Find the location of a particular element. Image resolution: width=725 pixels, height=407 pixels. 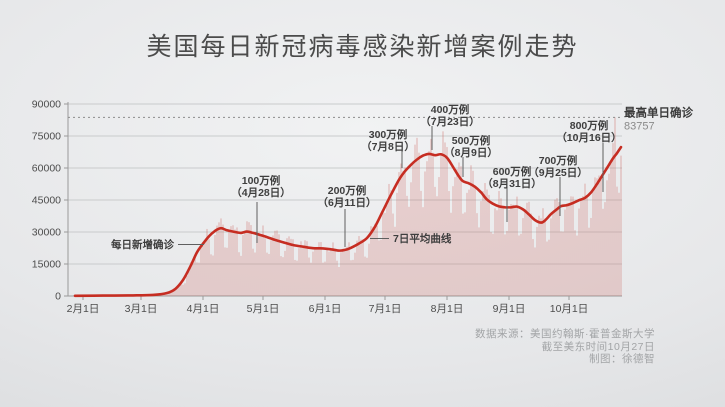

milestone-annotation: 500万例（8月9日） is located at coordinates (471, 155).